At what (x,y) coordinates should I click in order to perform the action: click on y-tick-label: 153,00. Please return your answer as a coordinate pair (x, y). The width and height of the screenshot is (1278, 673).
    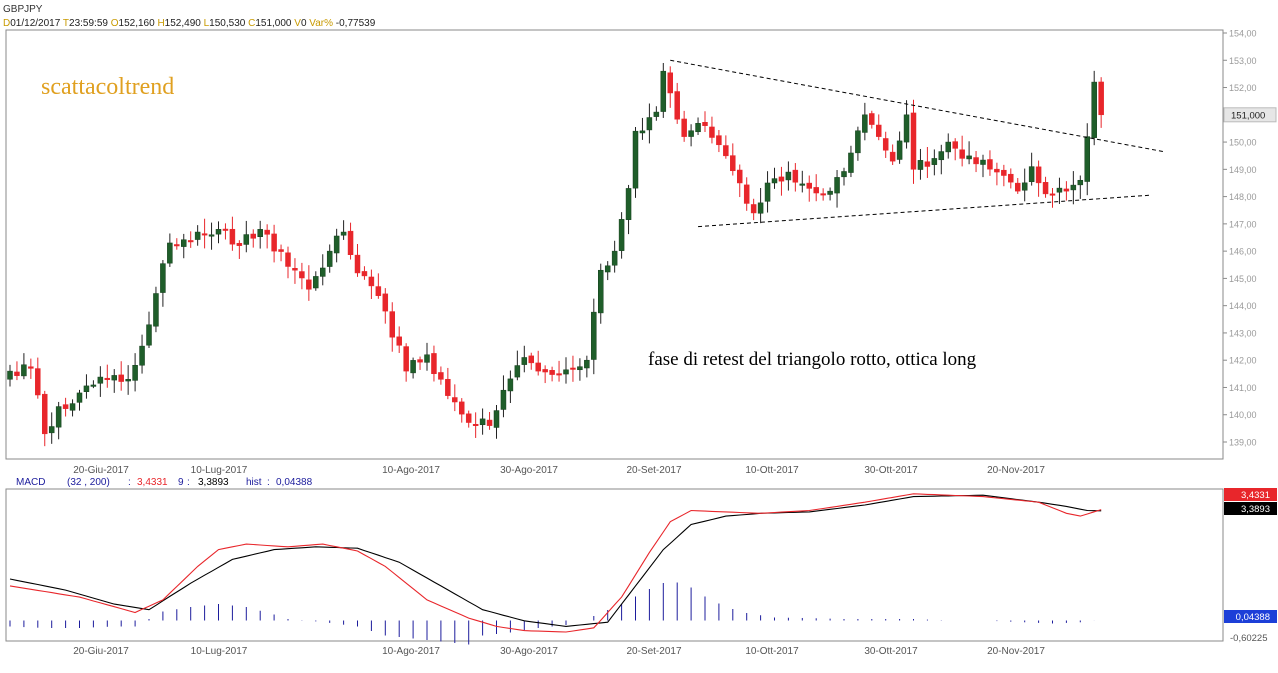
    Looking at the image, I should click on (1243, 61).